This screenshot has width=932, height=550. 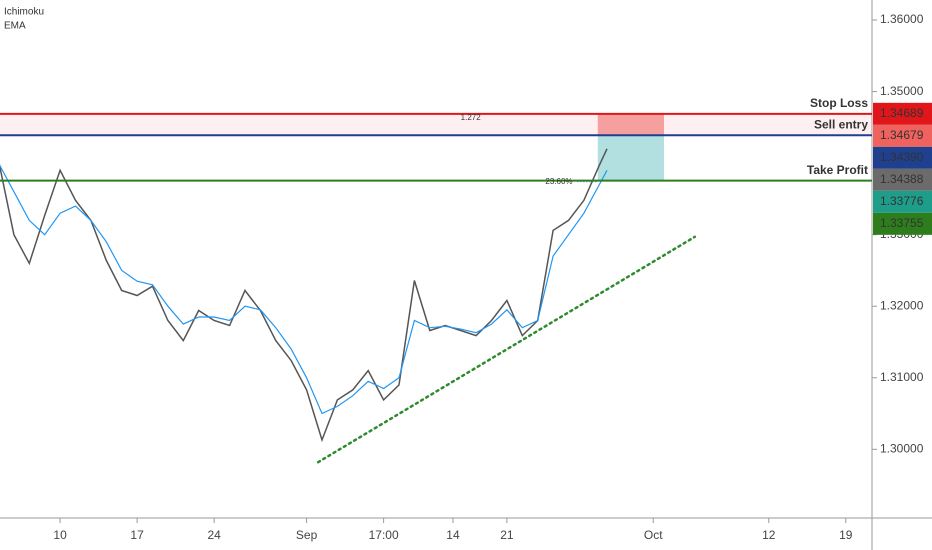 What do you see at coordinates (846, 535) in the screenshot?
I see `x-tick-label: 19` at bounding box center [846, 535].